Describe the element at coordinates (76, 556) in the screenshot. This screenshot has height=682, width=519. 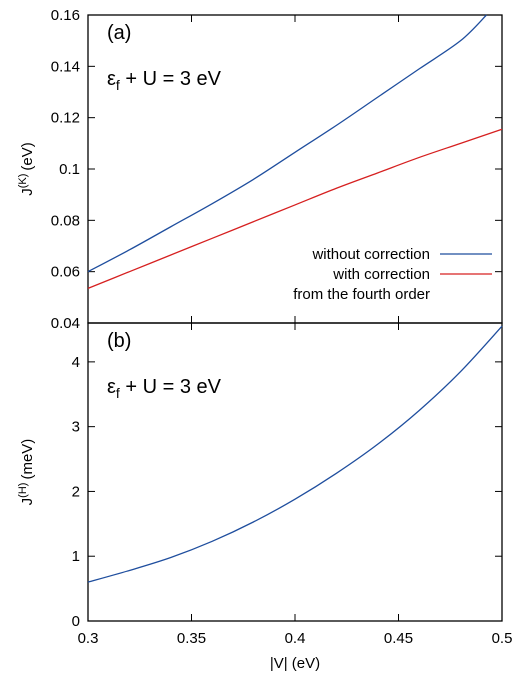
I see `y-tick-label-b-1: 1` at that location.